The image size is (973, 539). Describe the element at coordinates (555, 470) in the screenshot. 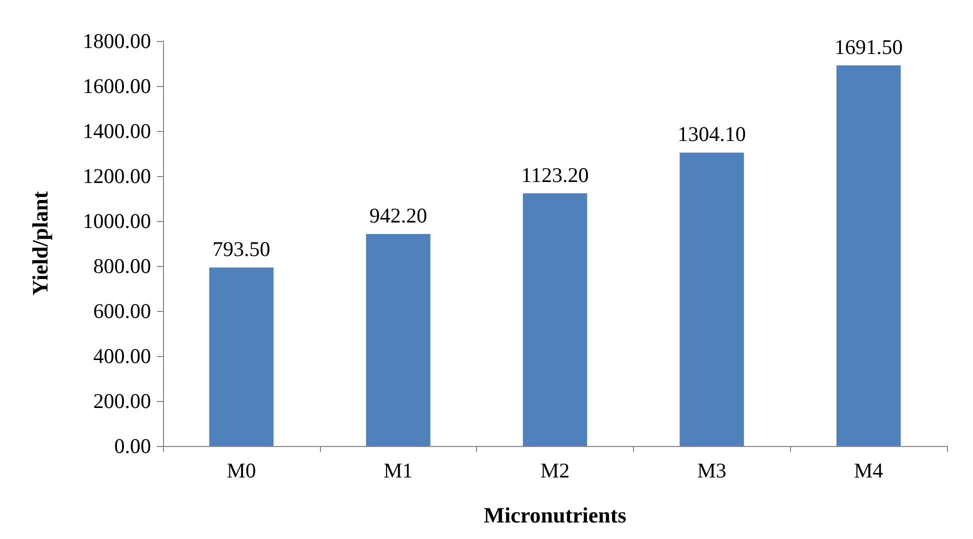

I see `x-tick-label: M2` at that location.